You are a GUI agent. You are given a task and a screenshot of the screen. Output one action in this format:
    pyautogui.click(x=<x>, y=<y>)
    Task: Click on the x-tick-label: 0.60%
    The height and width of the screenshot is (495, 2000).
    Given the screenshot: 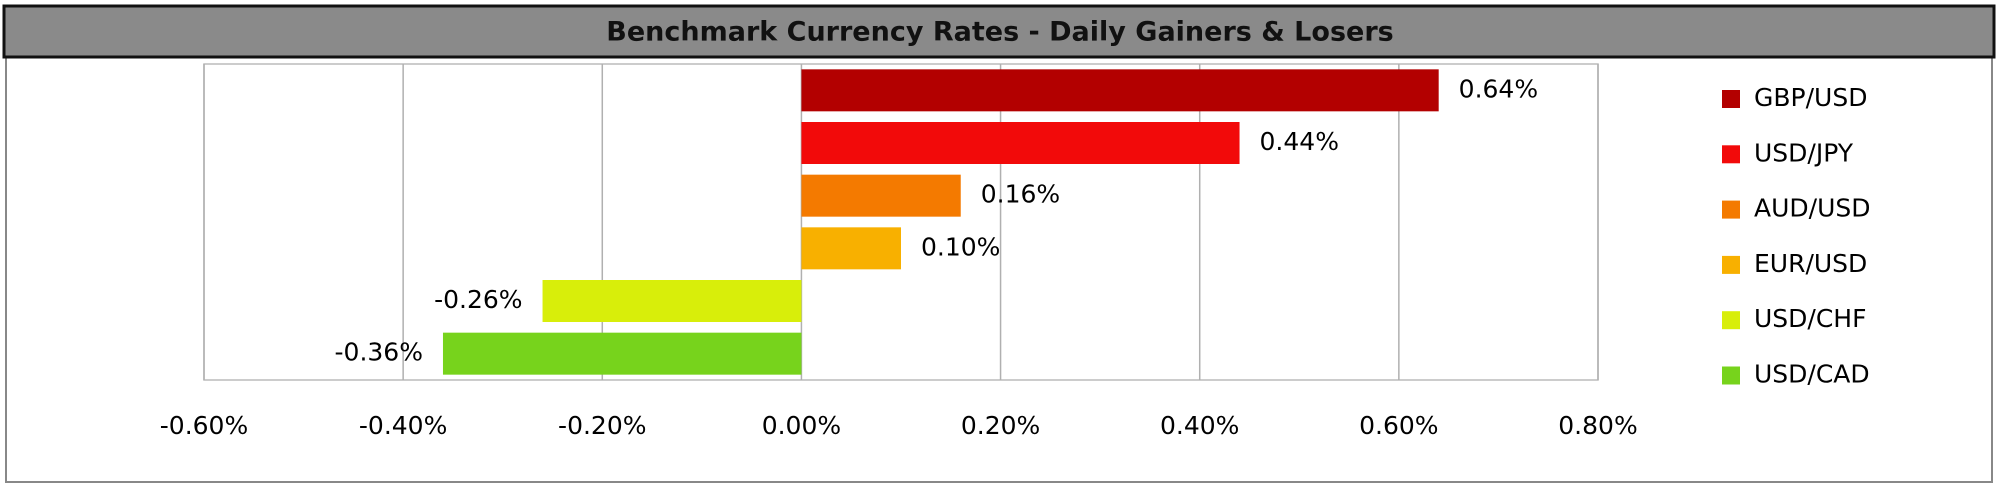 What is the action you would take?
    pyautogui.click(x=1398, y=425)
    